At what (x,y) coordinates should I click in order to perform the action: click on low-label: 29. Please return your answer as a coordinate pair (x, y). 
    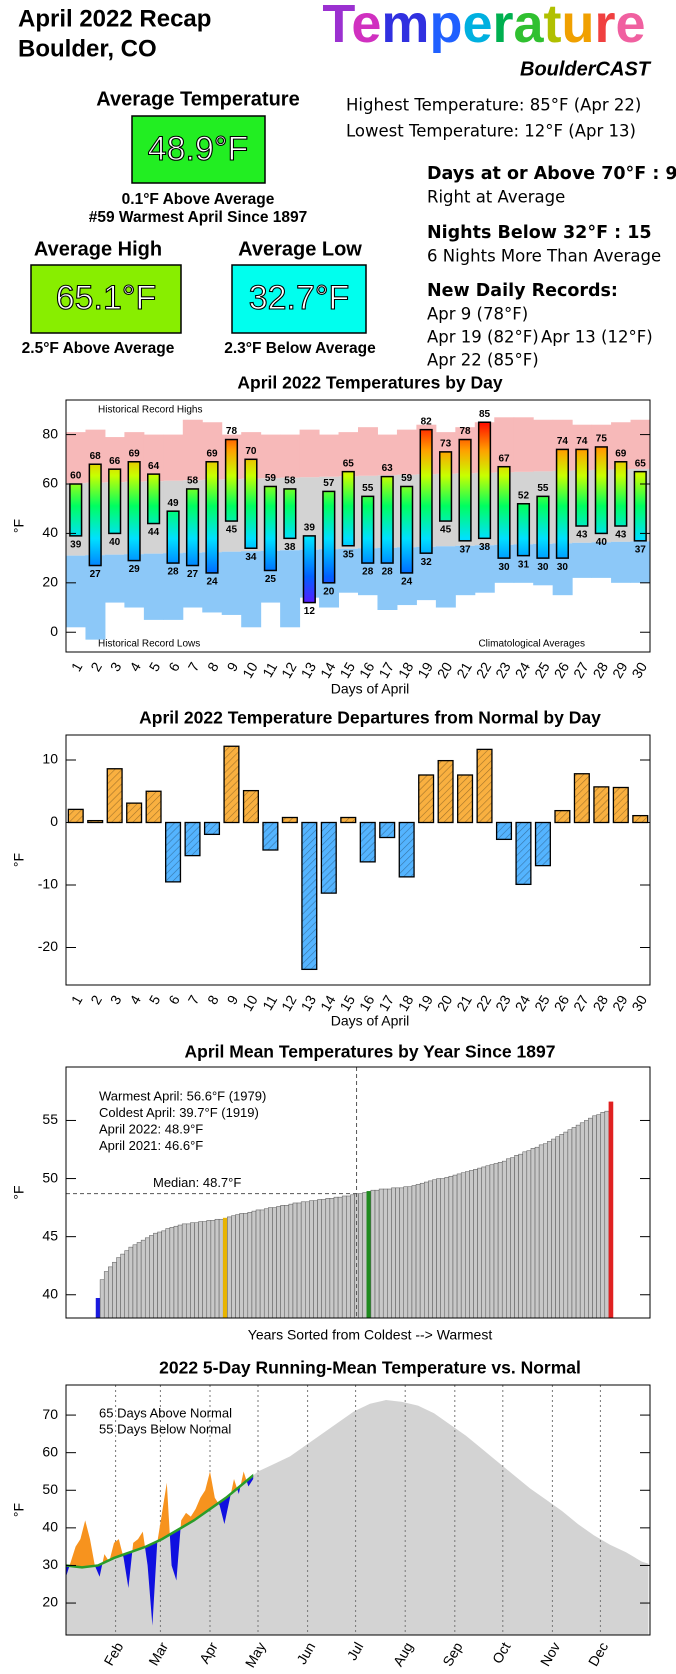
    Looking at the image, I should click on (135, 569).